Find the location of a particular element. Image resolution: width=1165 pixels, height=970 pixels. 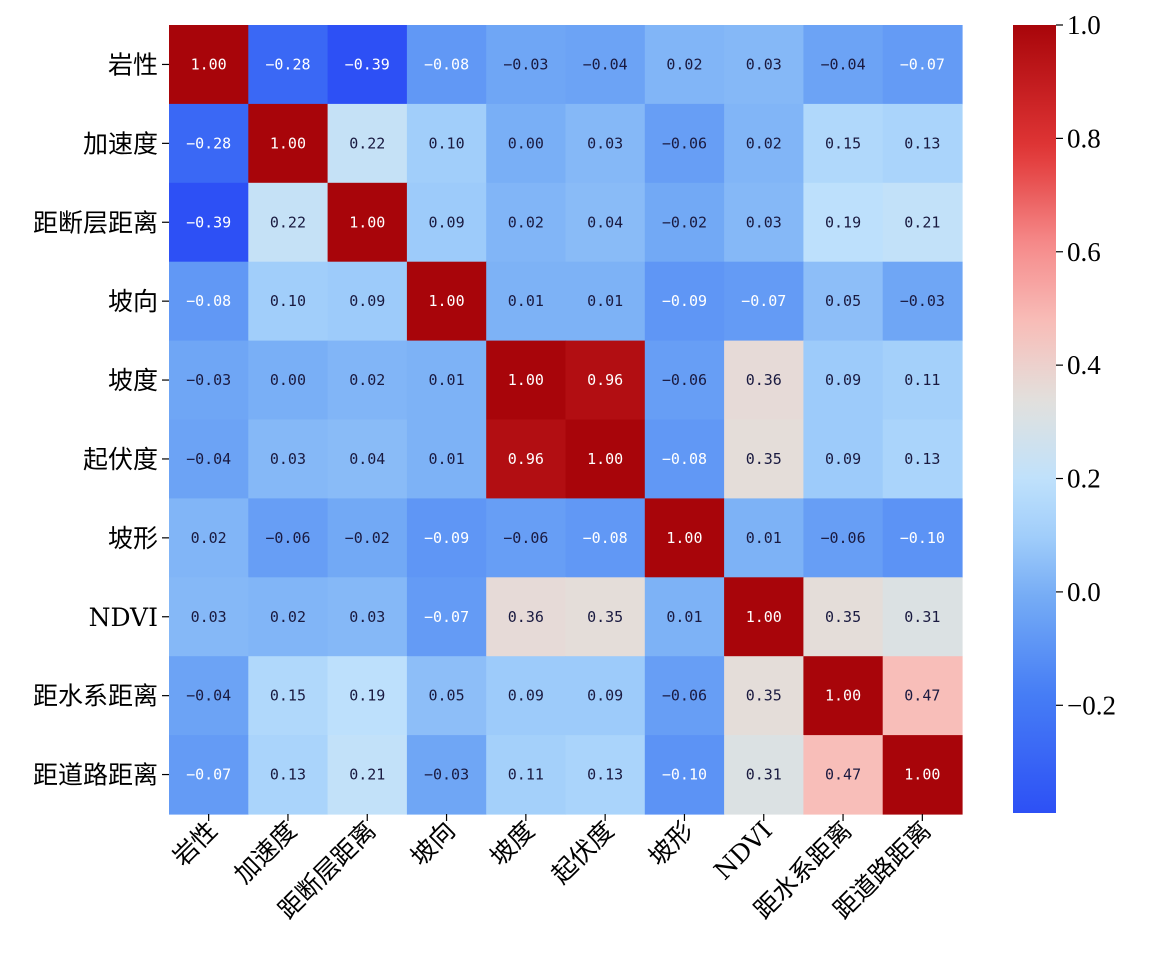

x-tick-label: 加速度 is located at coordinates (266, 853).